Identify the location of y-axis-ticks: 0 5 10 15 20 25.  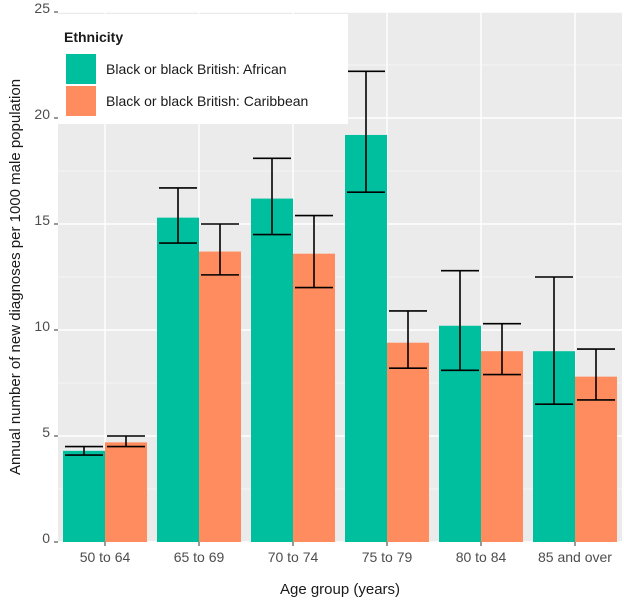
(46, 273).